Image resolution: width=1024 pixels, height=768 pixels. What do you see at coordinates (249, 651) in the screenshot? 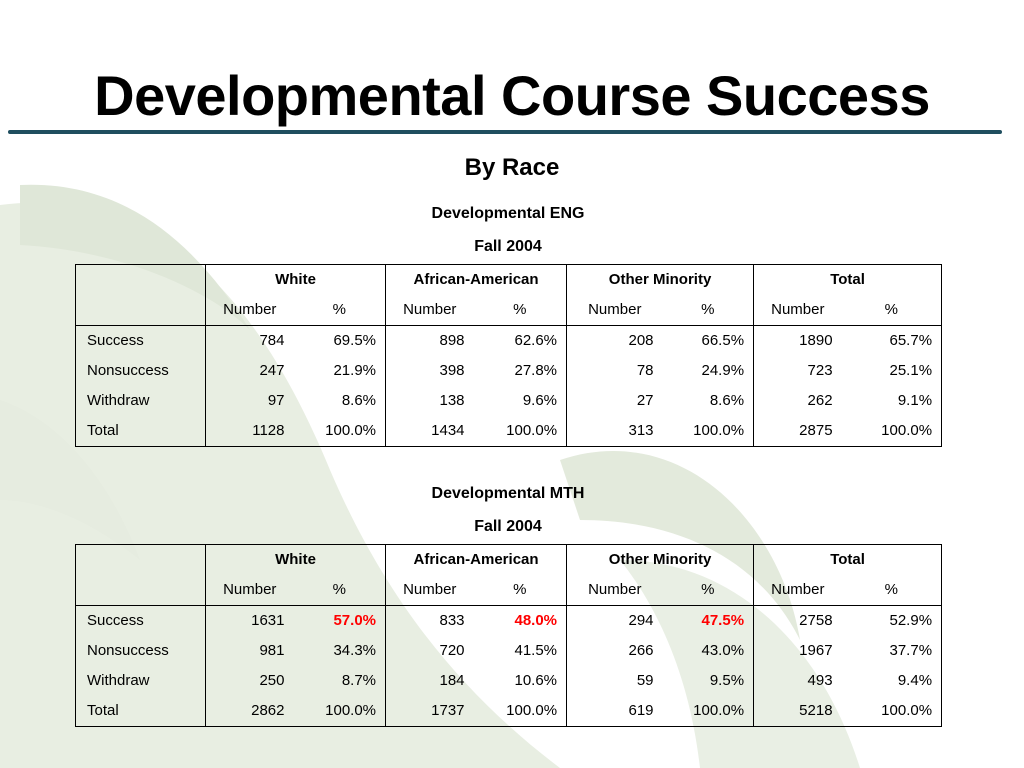
I see `cell-number: 981` at bounding box center [249, 651].